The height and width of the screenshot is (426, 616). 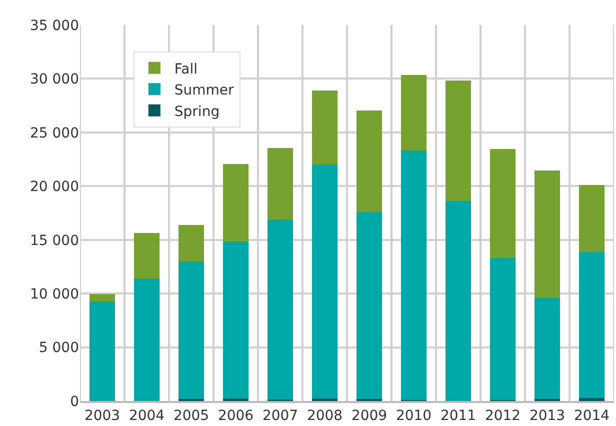 What do you see at coordinates (458, 416) in the screenshot?
I see `x-tick-label: 2011` at bounding box center [458, 416].